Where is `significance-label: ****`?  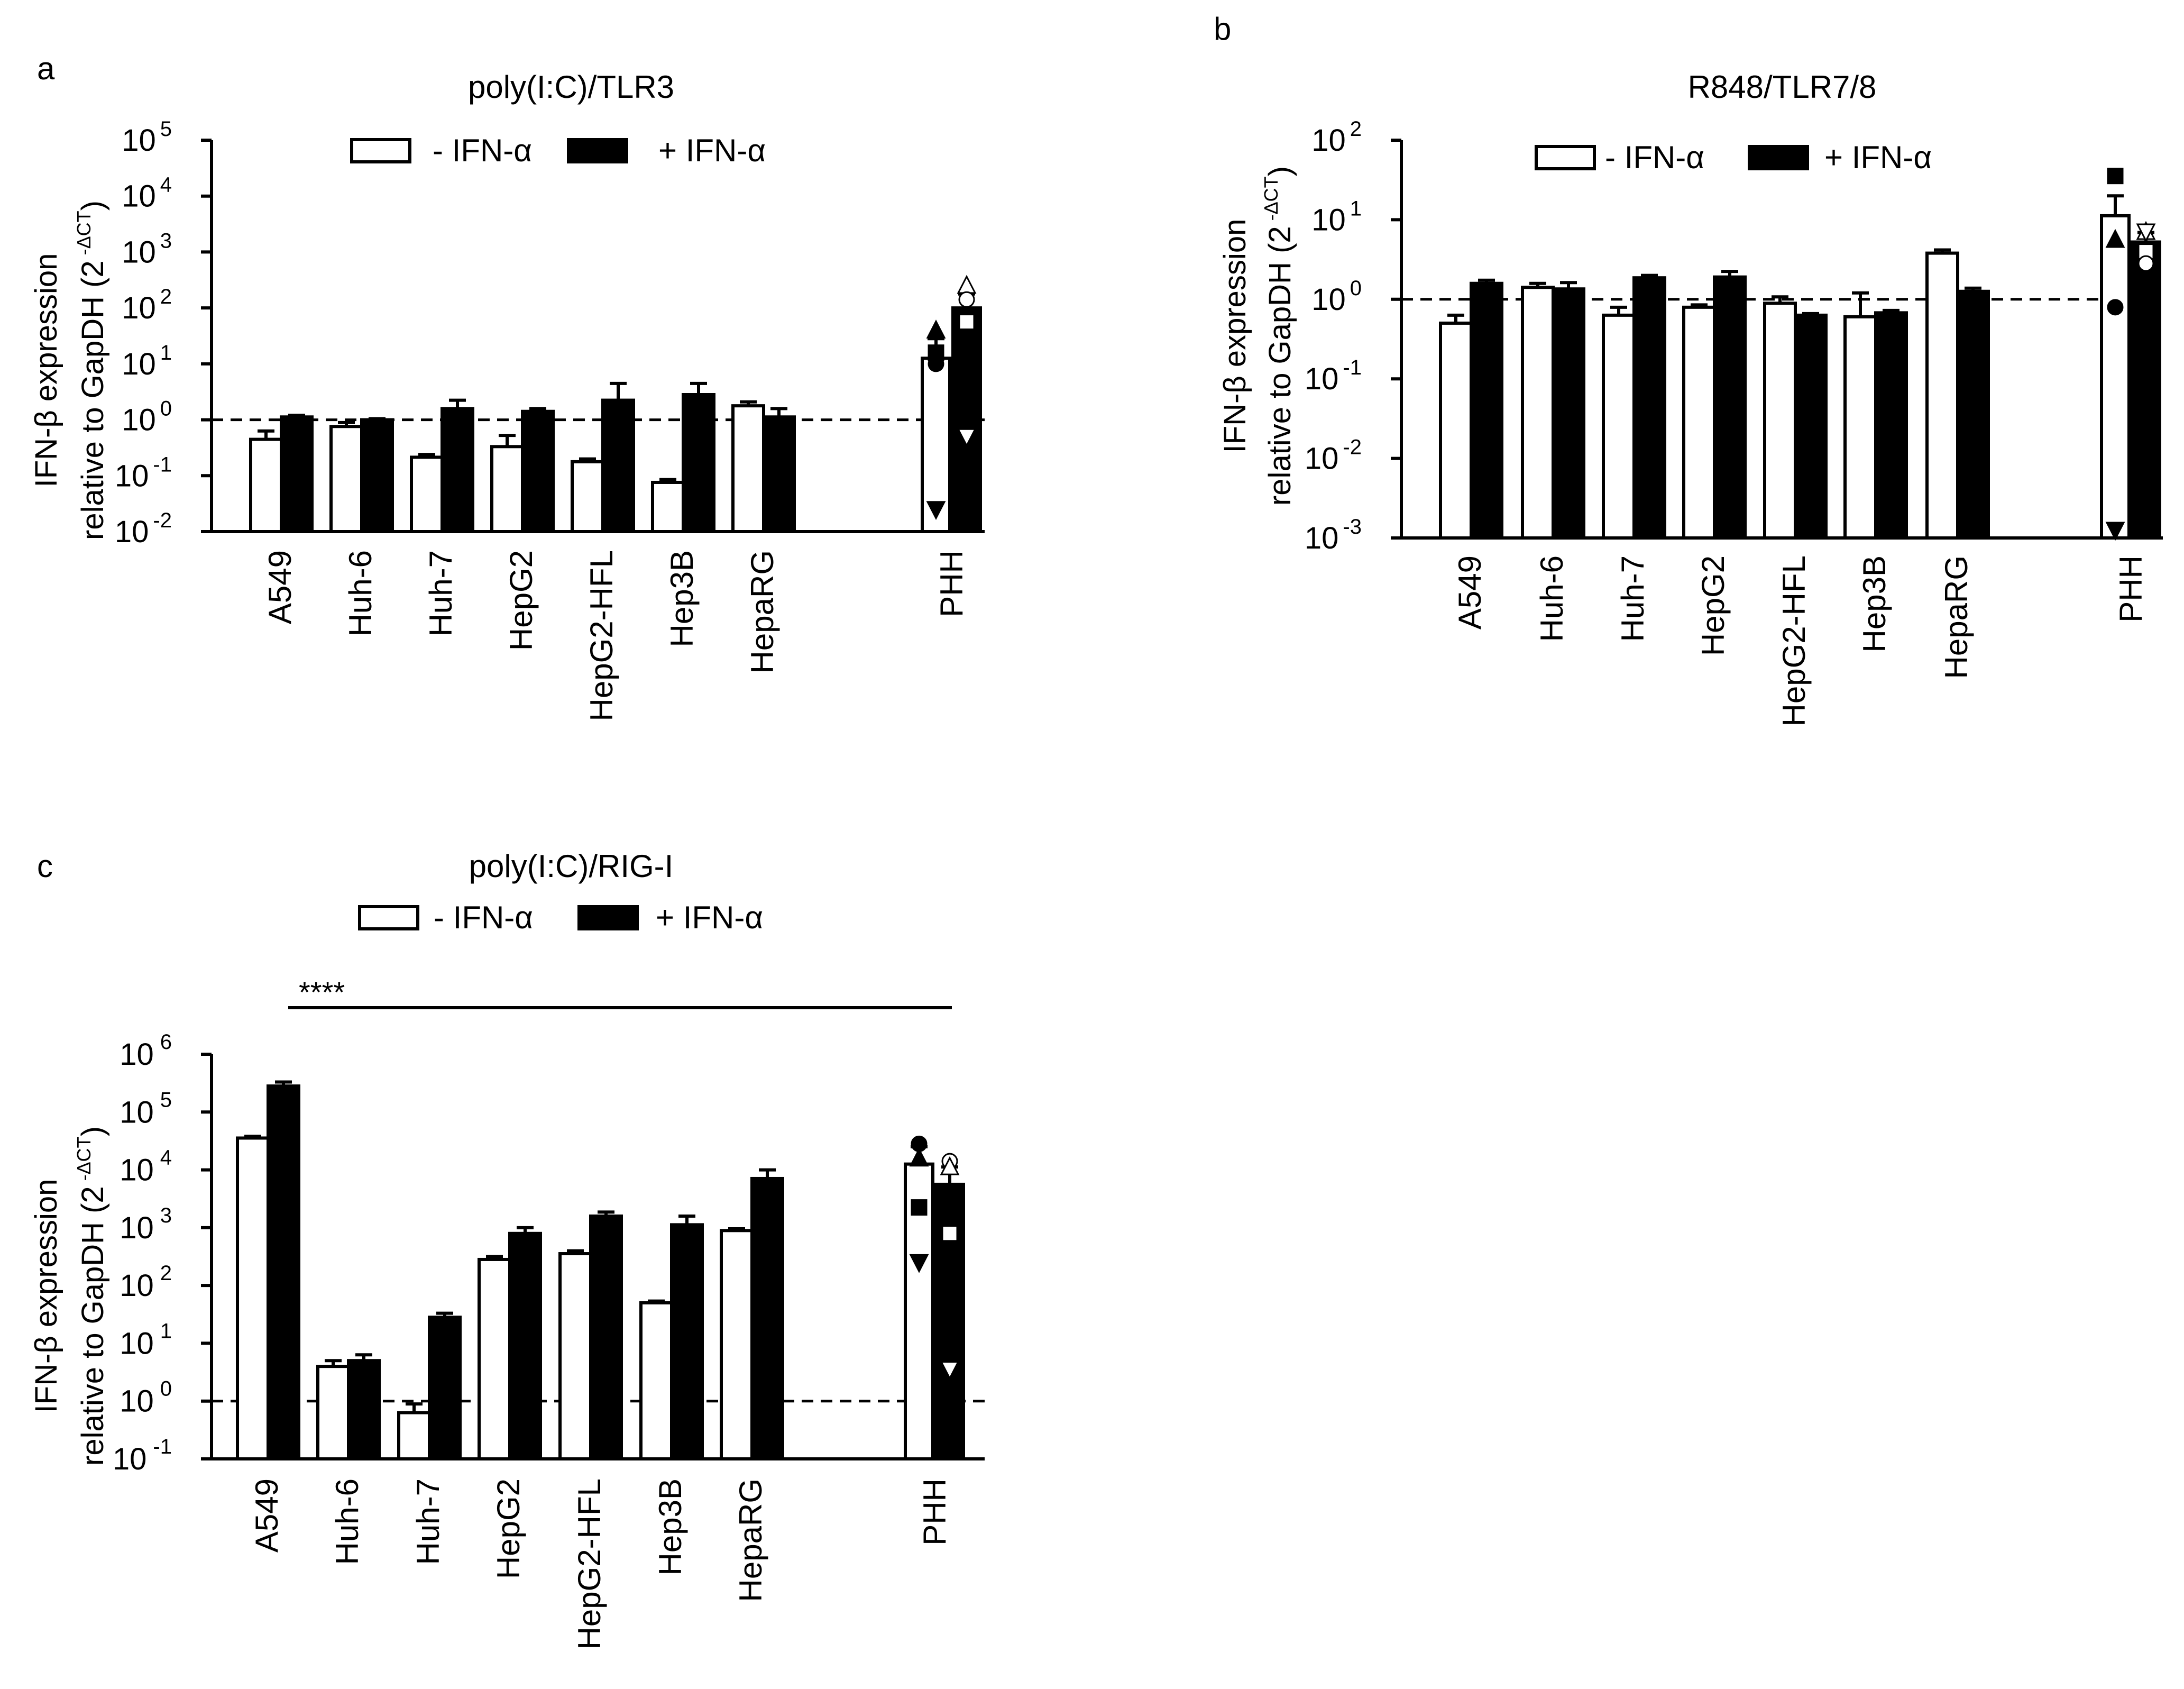 significance-label: **** is located at coordinates (322, 992).